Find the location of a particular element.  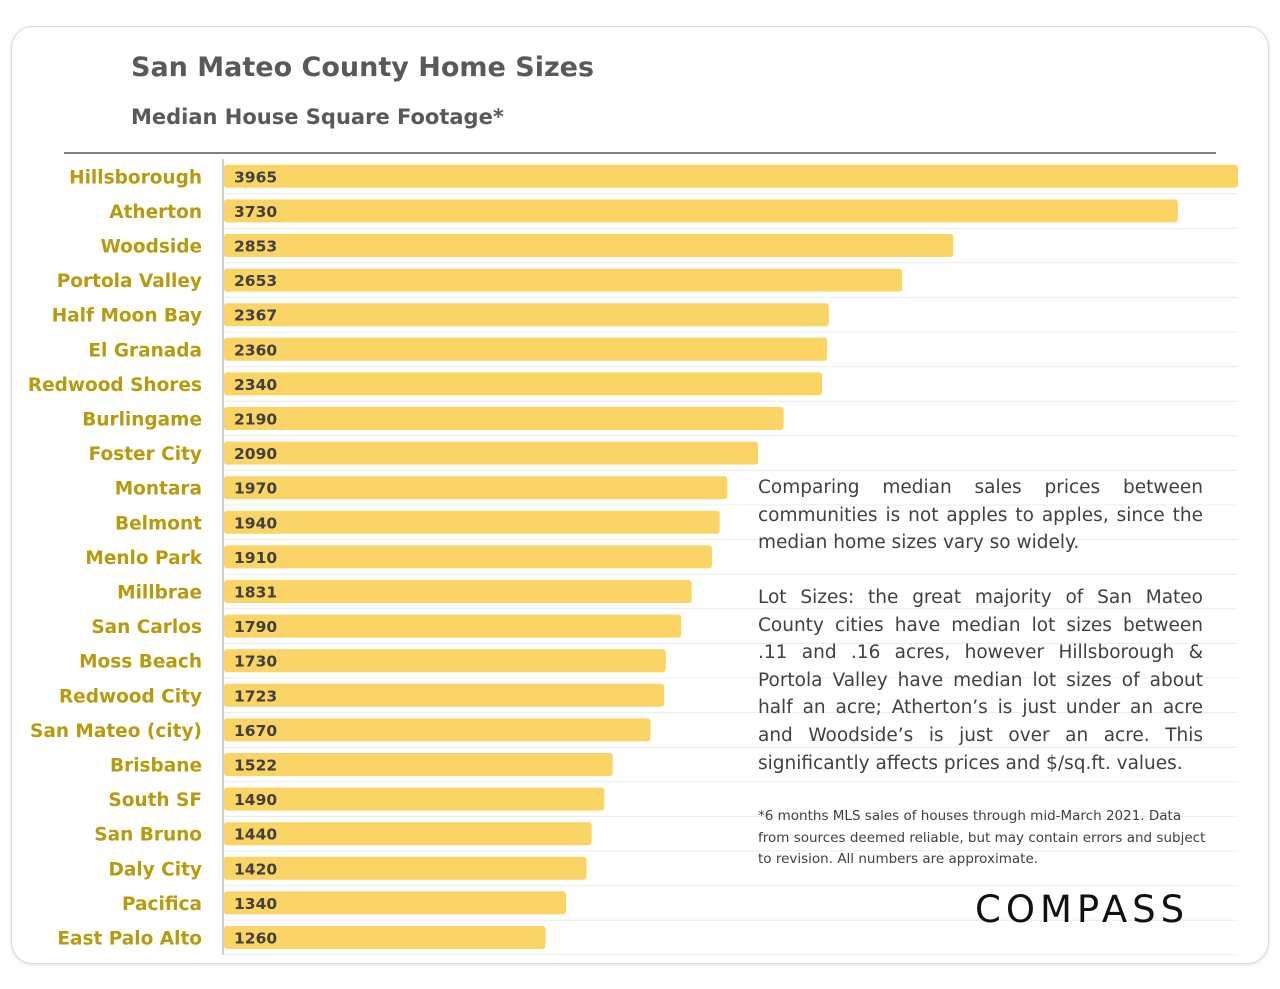

category-label: San Mateo (city) is located at coordinates (116, 731).